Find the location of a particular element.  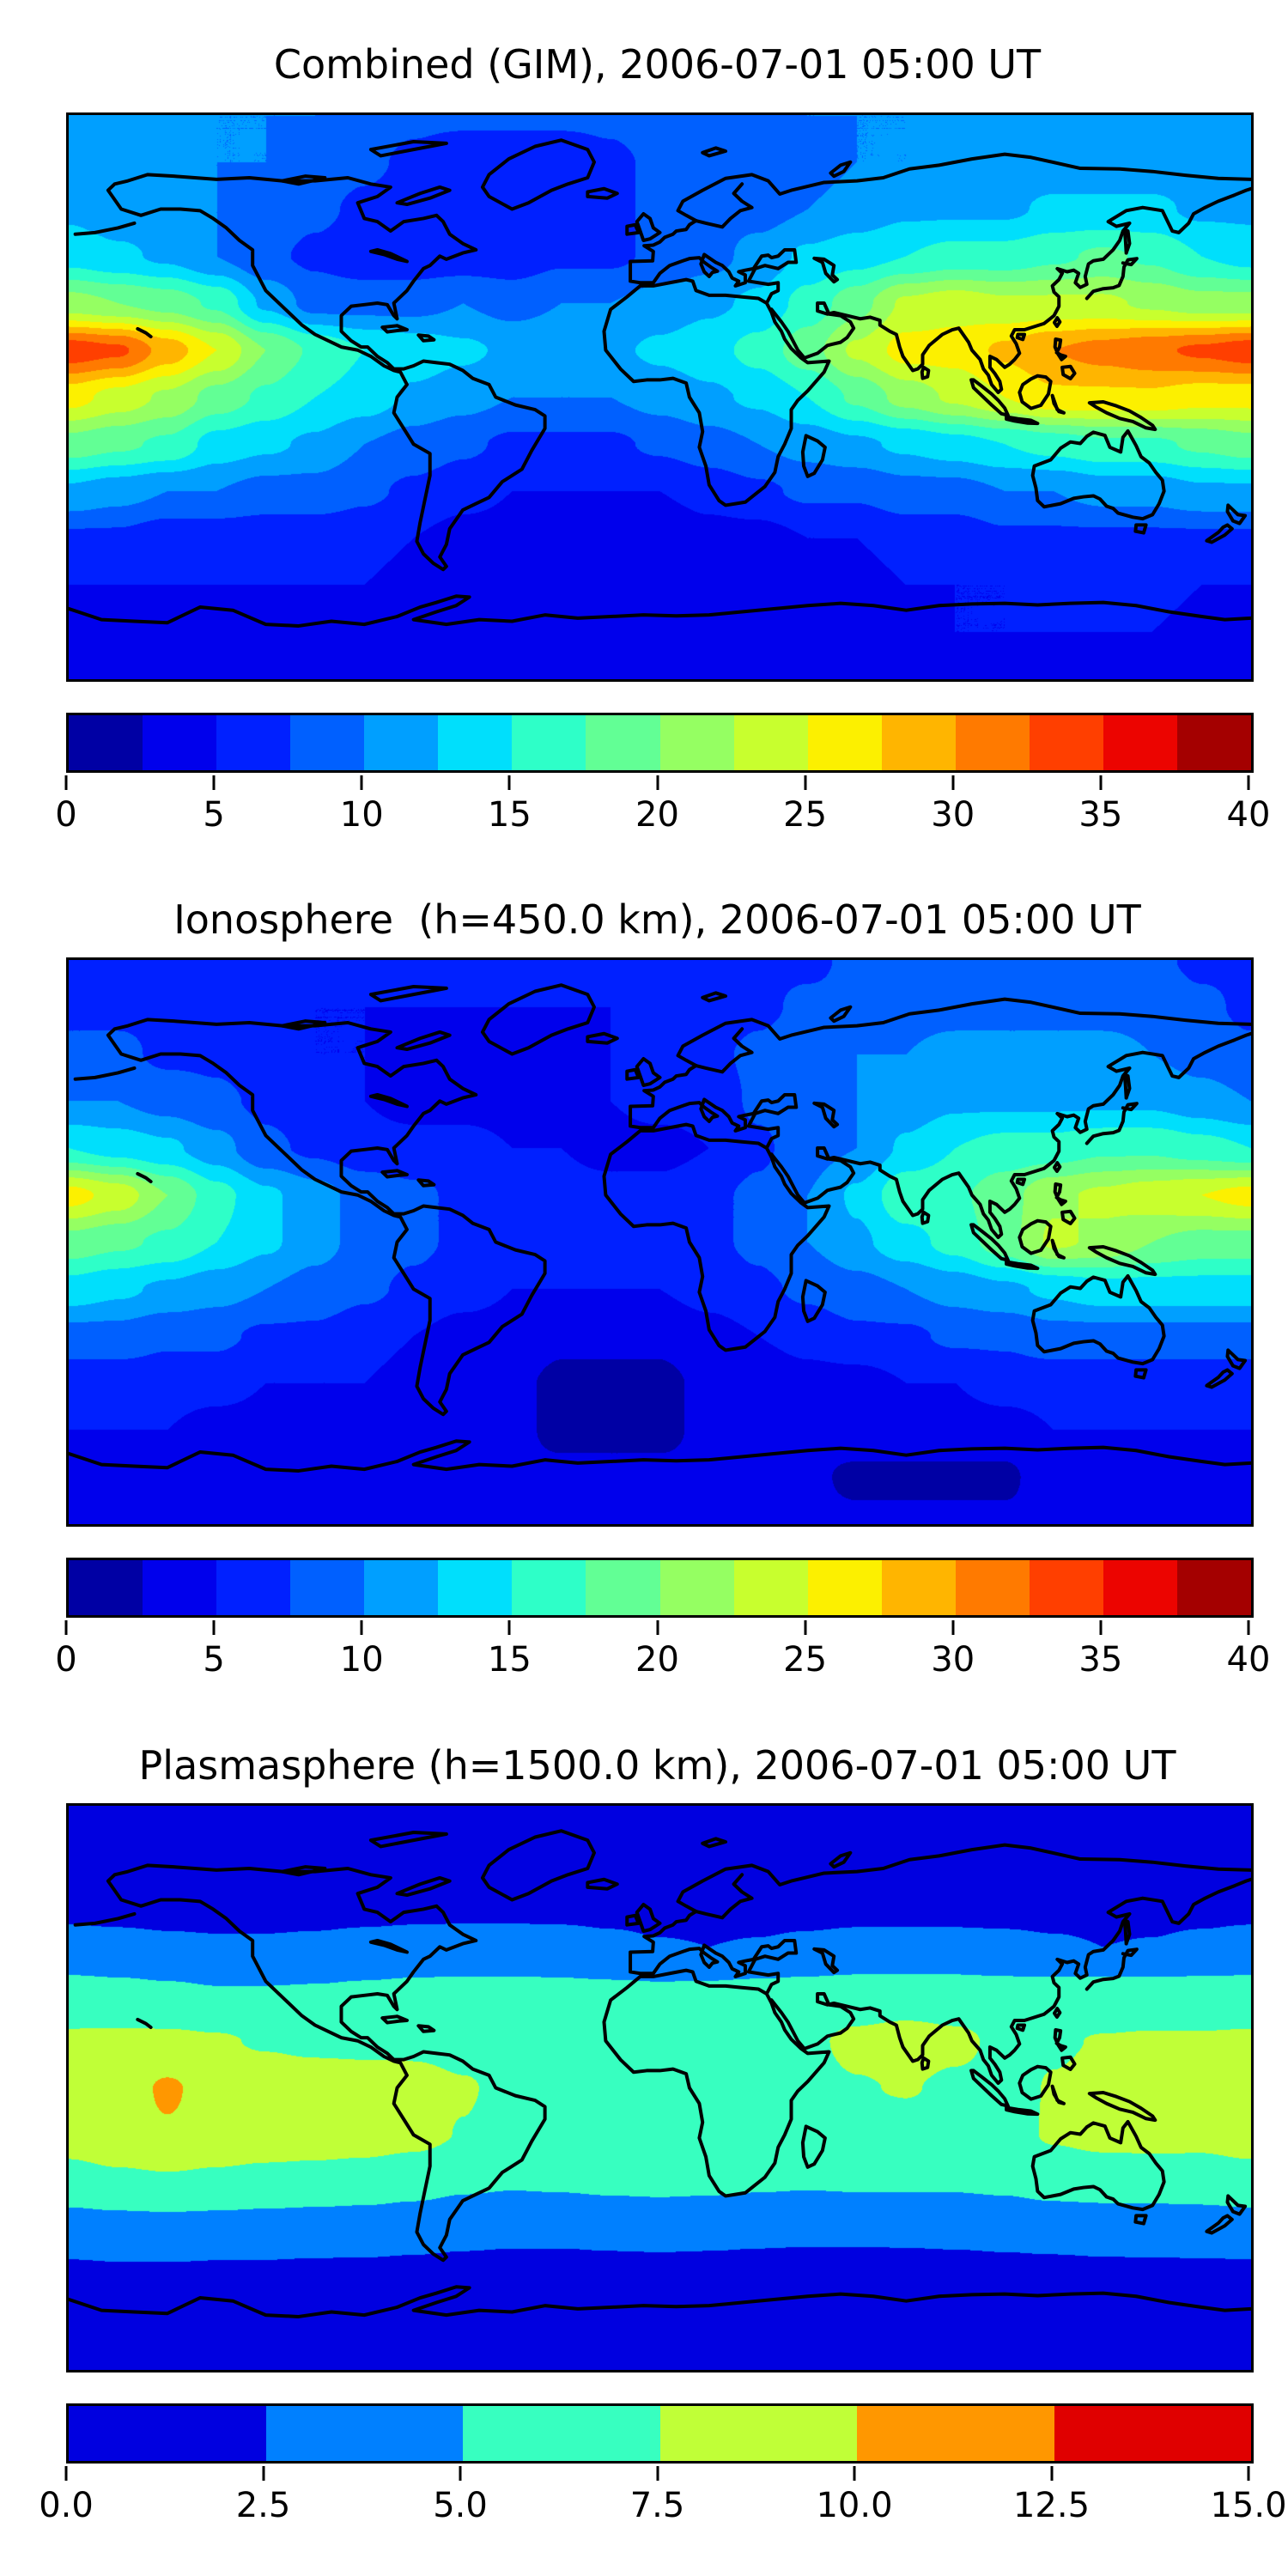

colorbar-combined is located at coordinates (660, 743).